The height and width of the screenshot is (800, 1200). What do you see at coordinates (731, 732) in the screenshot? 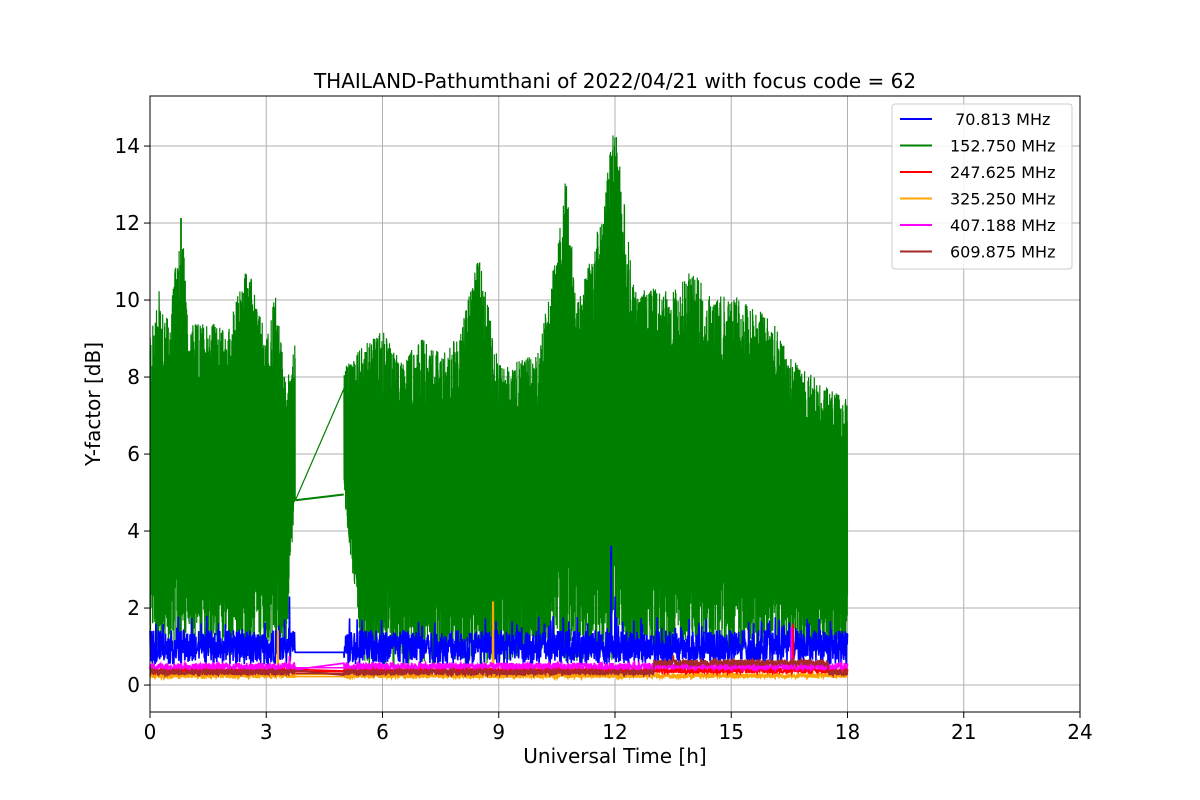
I see `x-tick-label: 15` at bounding box center [731, 732].